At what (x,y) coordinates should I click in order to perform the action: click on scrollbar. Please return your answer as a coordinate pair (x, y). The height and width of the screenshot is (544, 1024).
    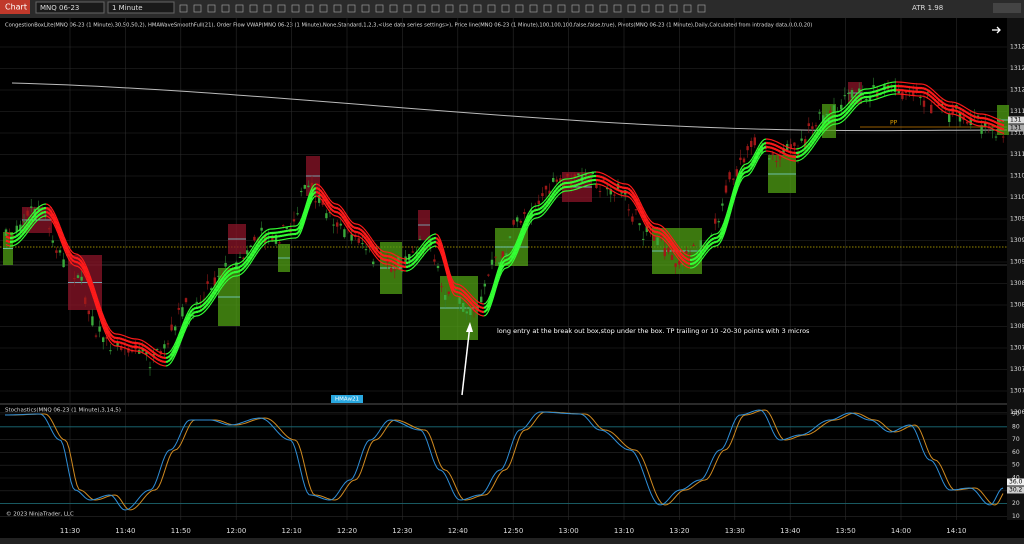
    Looking at the image, I should click on (512, 541).